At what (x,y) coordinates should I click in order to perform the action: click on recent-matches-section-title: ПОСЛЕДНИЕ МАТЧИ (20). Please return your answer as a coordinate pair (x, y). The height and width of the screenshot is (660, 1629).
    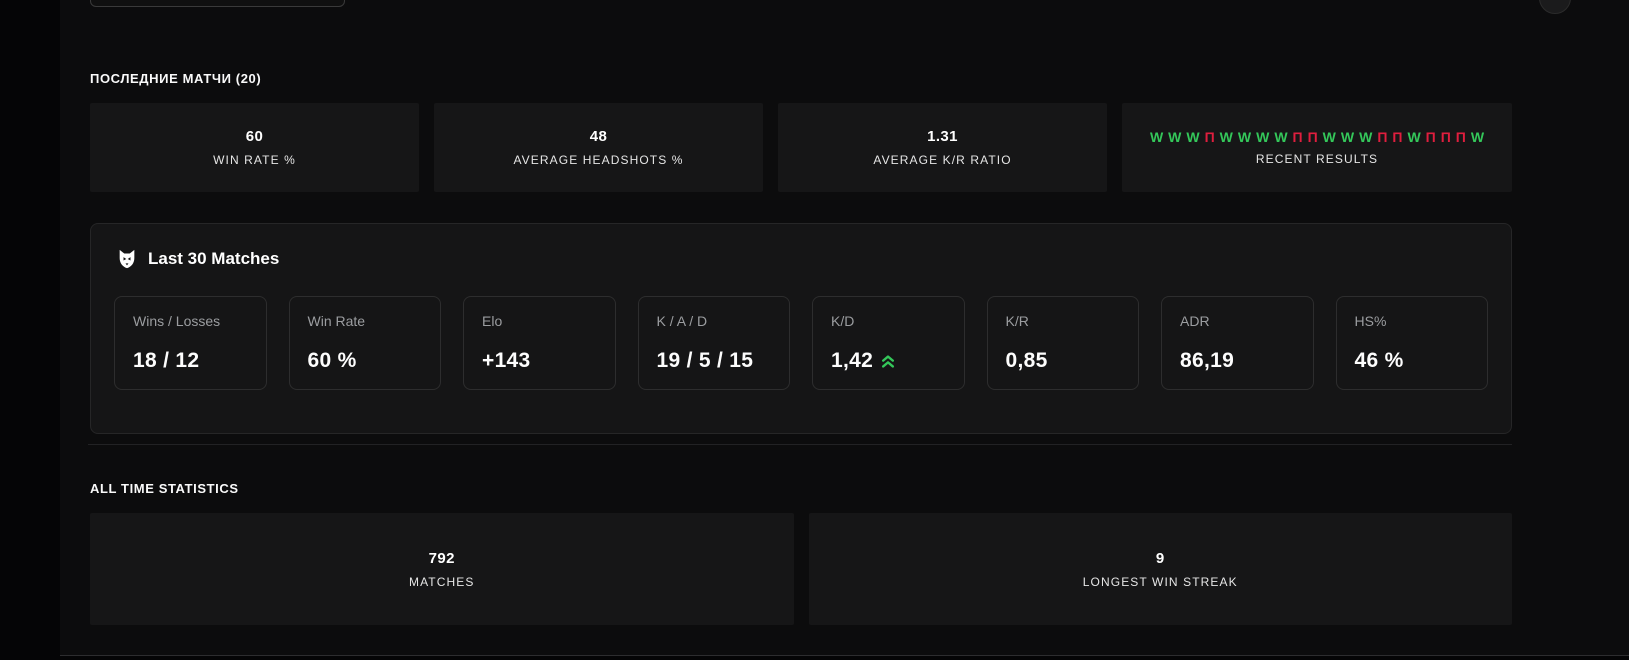
    Looking at the image, I should click on (176, 78).